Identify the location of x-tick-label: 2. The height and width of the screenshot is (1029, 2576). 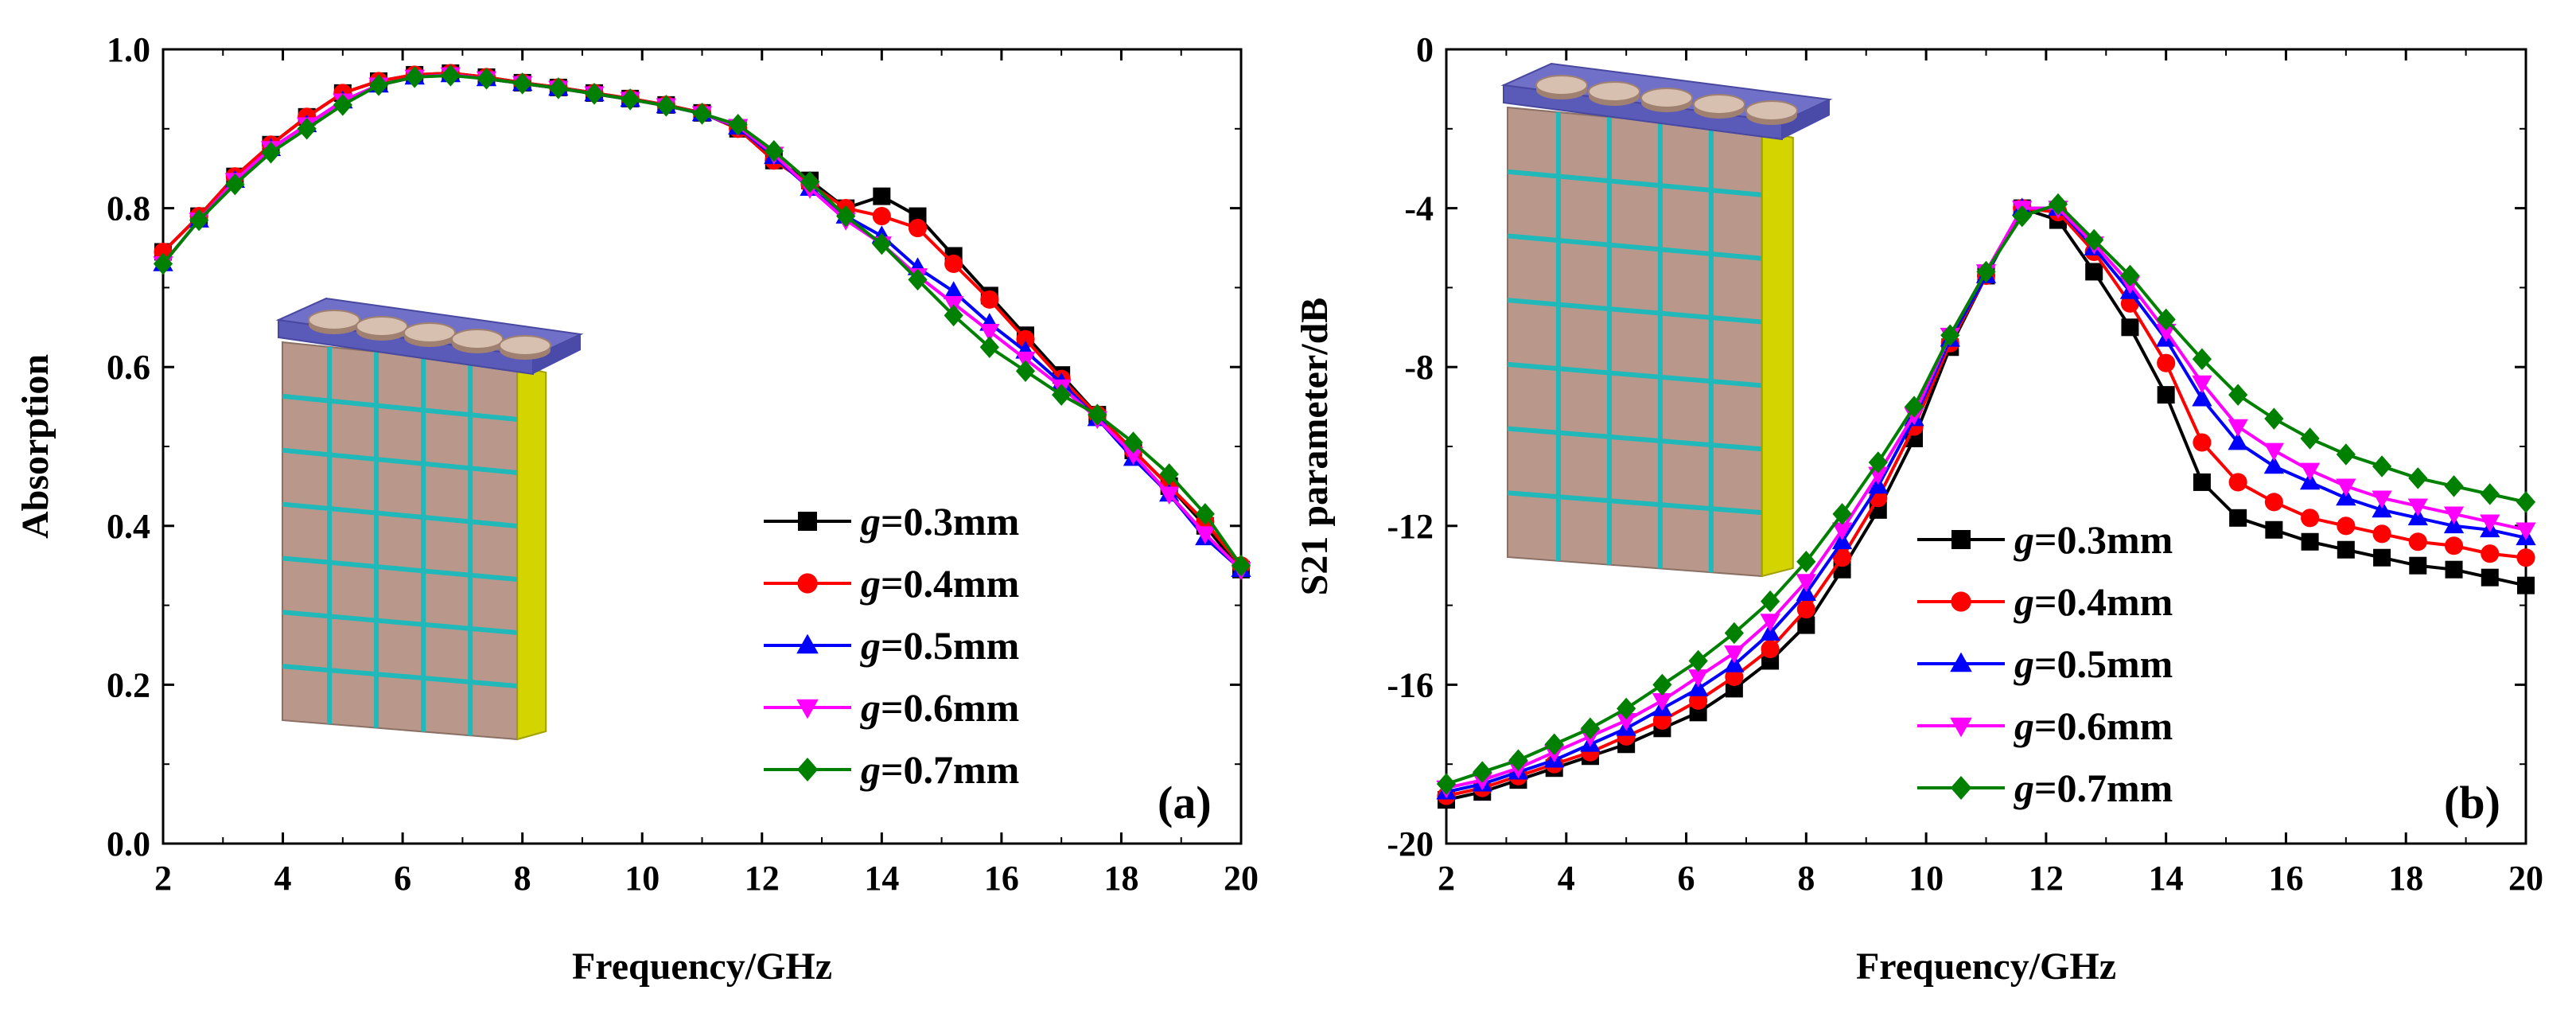
(1447, 878).